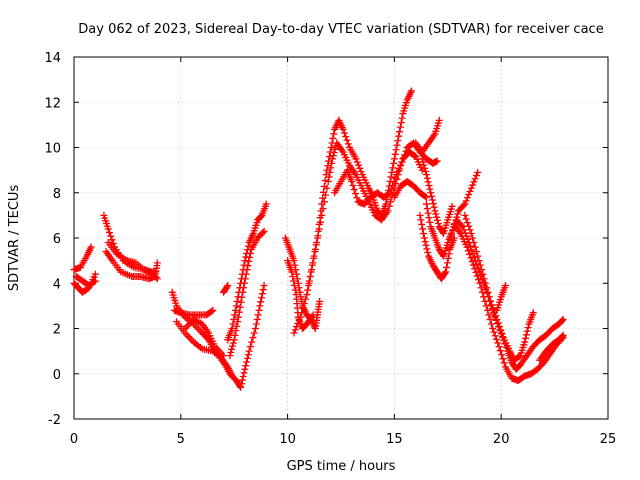 The width and height of the screenshot is (640, 480). I want to click on x-tick-label: 20, so click(501, 439).